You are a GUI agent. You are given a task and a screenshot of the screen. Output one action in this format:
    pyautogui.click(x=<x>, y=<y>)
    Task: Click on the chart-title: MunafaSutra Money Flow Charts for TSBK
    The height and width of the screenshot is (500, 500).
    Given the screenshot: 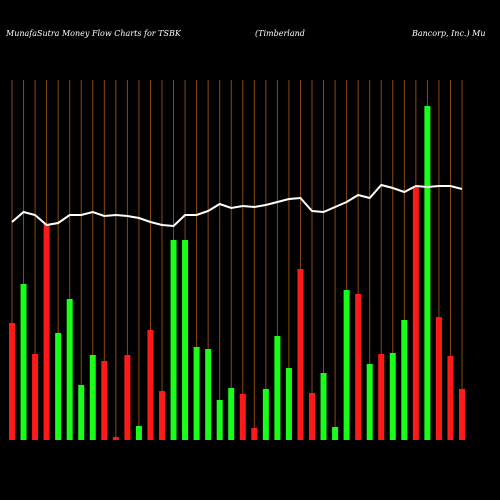 What is the action you would take?
    pyautogui.click(x=93, y=33)
    